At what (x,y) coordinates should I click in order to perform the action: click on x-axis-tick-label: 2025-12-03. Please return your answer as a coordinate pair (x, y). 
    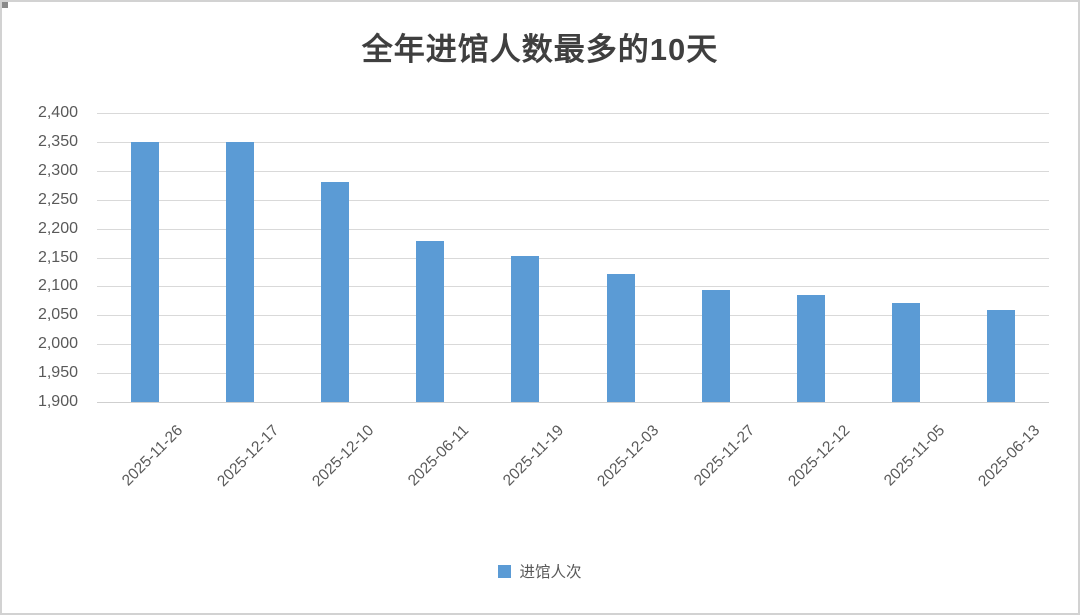
    Looking at the image, I should click on (628, 456).